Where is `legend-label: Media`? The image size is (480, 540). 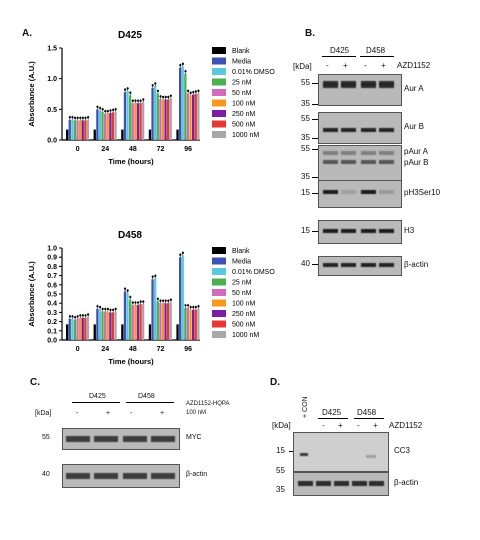 legend-label: Media is located at coordinates (241, 262).